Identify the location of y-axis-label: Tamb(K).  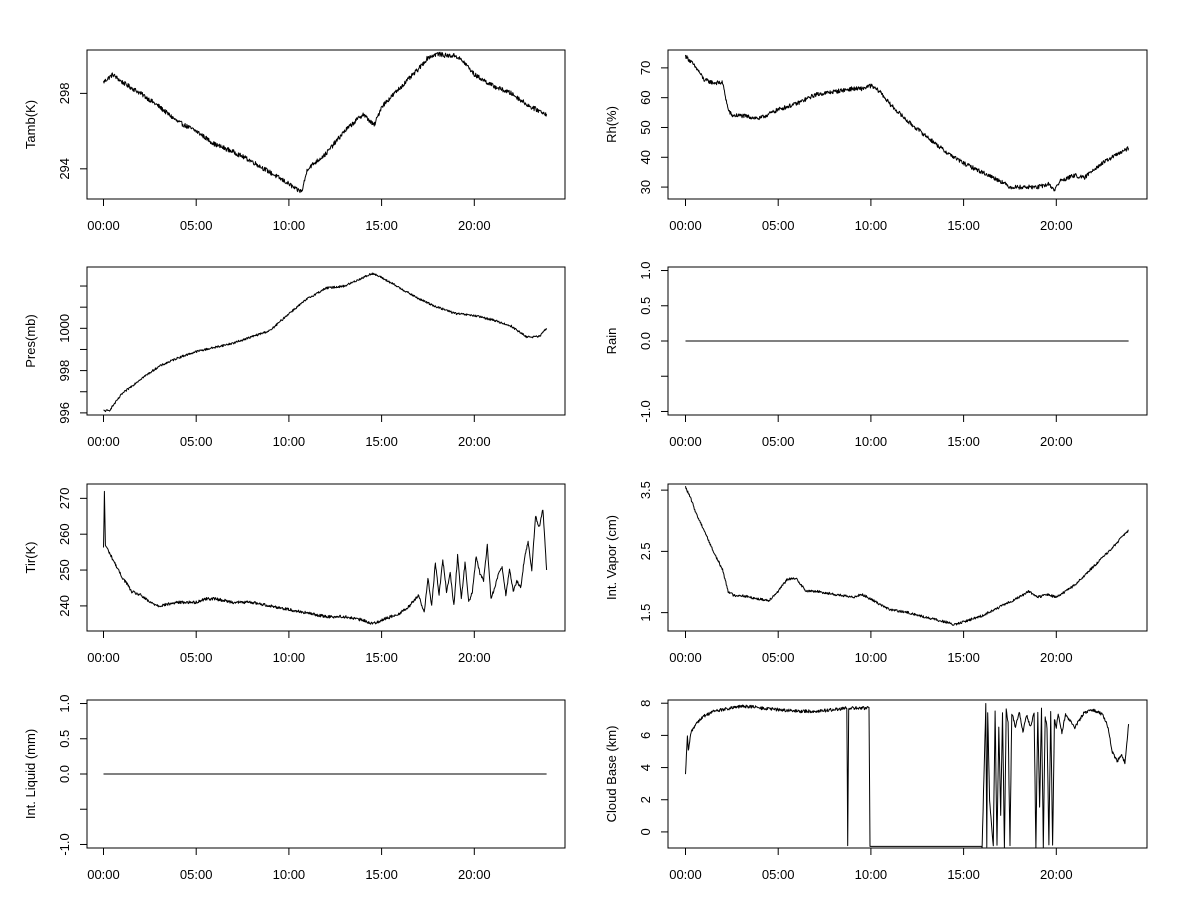
(30, 124).